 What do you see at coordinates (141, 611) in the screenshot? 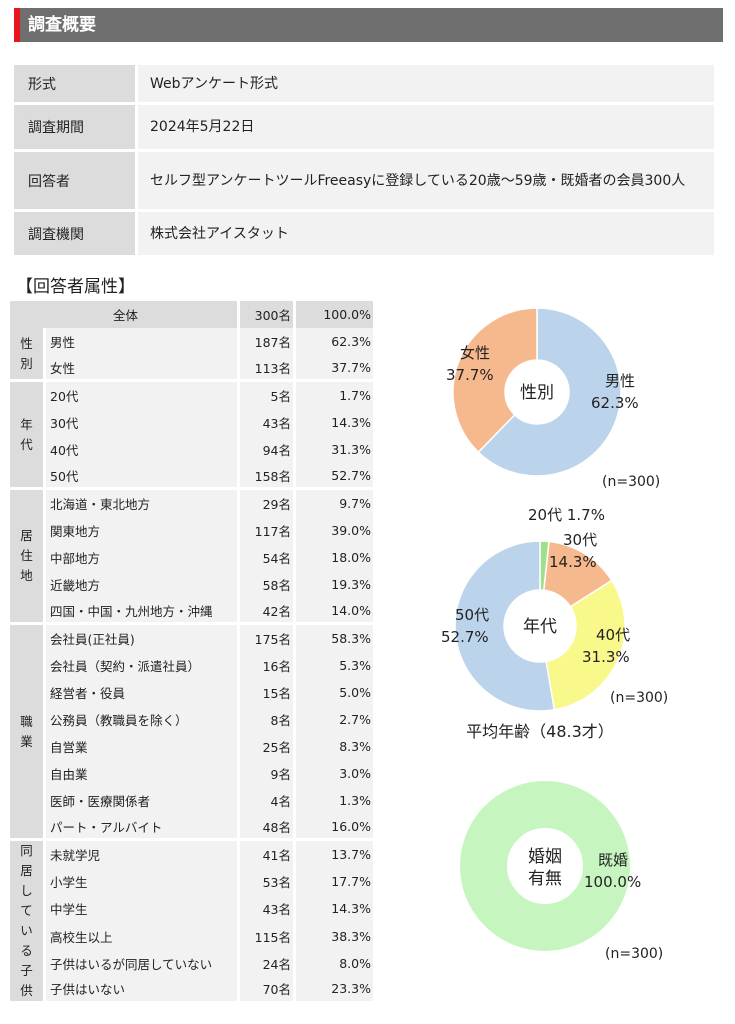
I see `row-label: 四国・中国・九州地方・沖縄` at bounding box center [141, 611].